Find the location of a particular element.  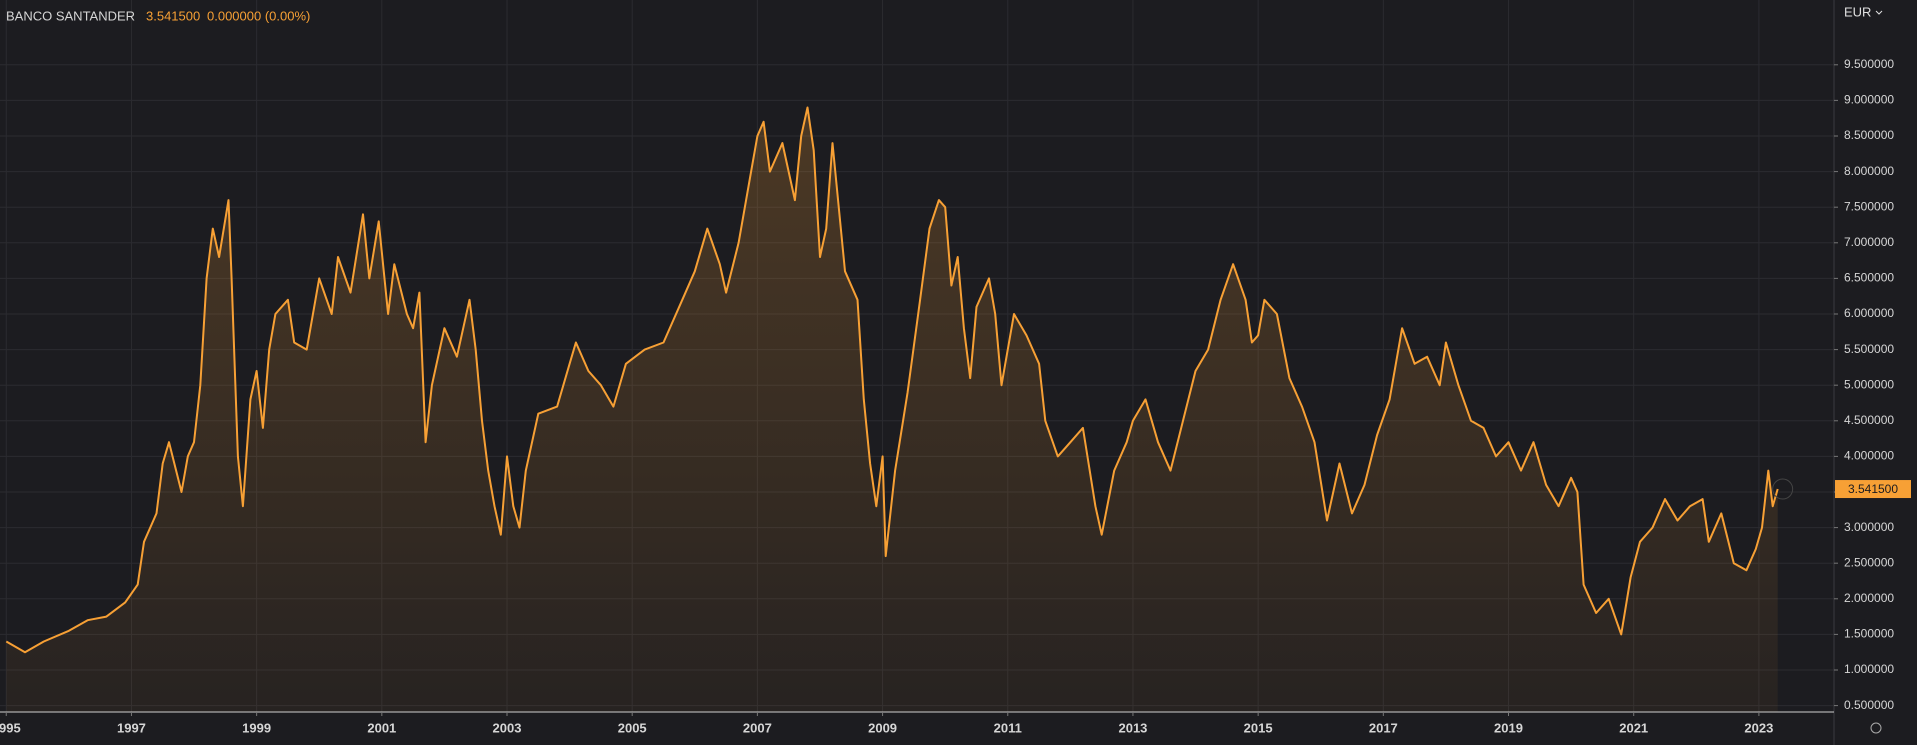

y-tick-label: 5.000000 is located at coordinates (1869, 384).